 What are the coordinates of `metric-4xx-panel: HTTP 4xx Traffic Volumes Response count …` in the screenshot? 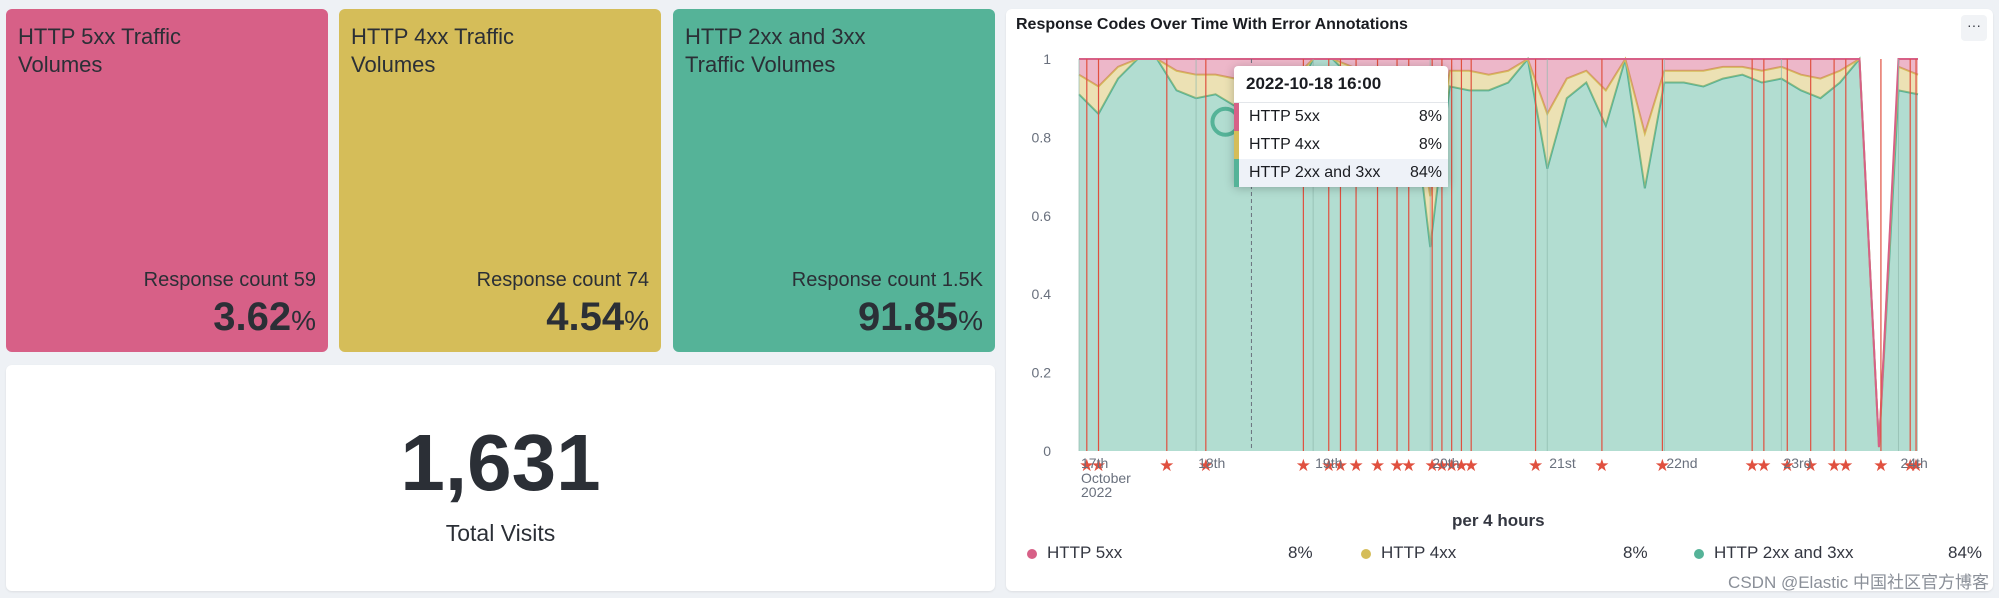 It's located at (500, 180).